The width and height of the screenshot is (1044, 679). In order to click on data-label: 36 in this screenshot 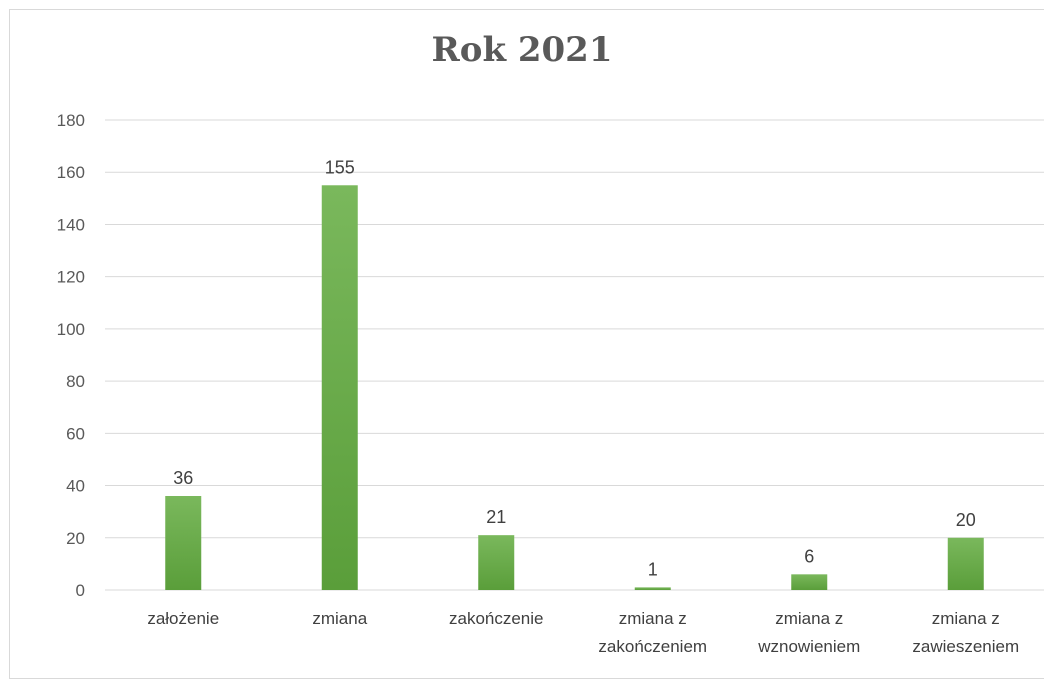, I will do `click(183, 478)`.